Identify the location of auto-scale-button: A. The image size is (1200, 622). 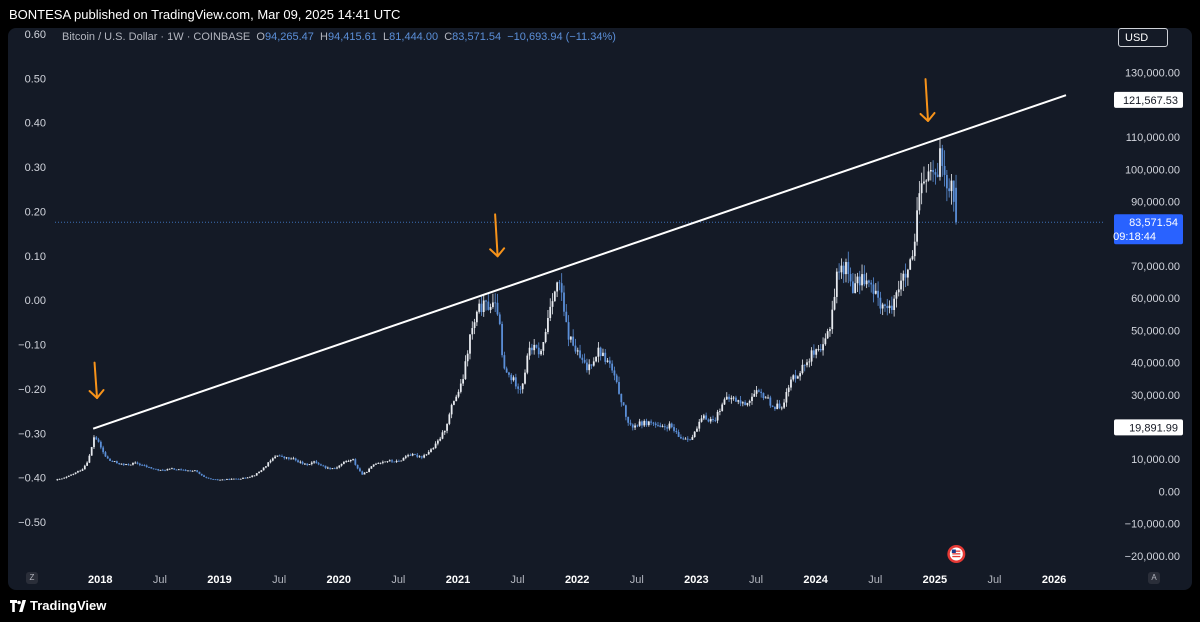
(1154, 578).